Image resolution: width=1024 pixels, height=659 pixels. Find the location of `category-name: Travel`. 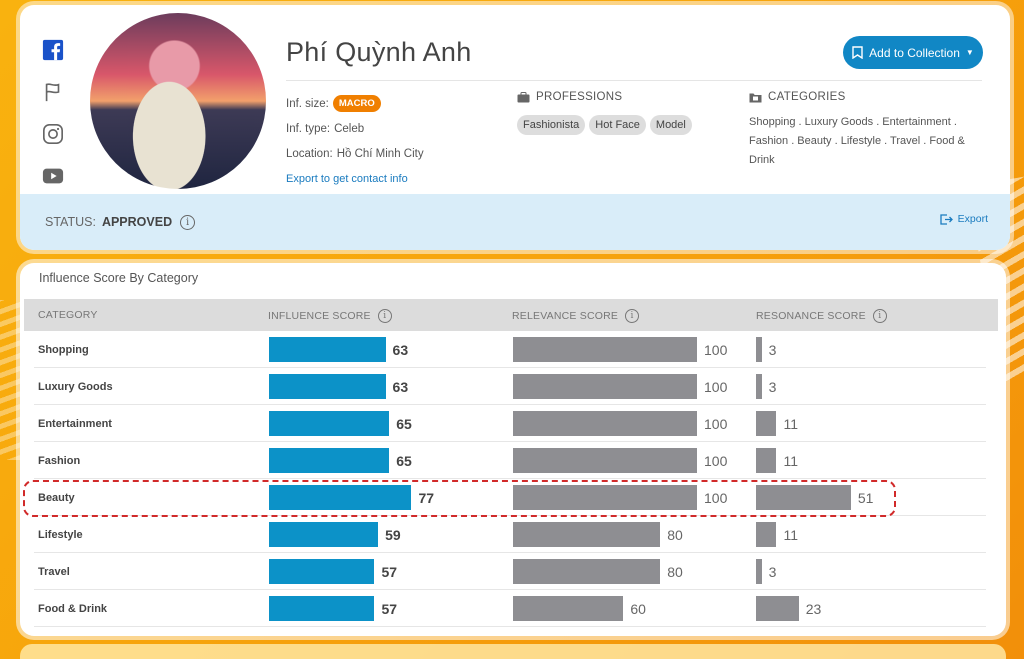

category-name: Travel is located at coordinates (54, 572).